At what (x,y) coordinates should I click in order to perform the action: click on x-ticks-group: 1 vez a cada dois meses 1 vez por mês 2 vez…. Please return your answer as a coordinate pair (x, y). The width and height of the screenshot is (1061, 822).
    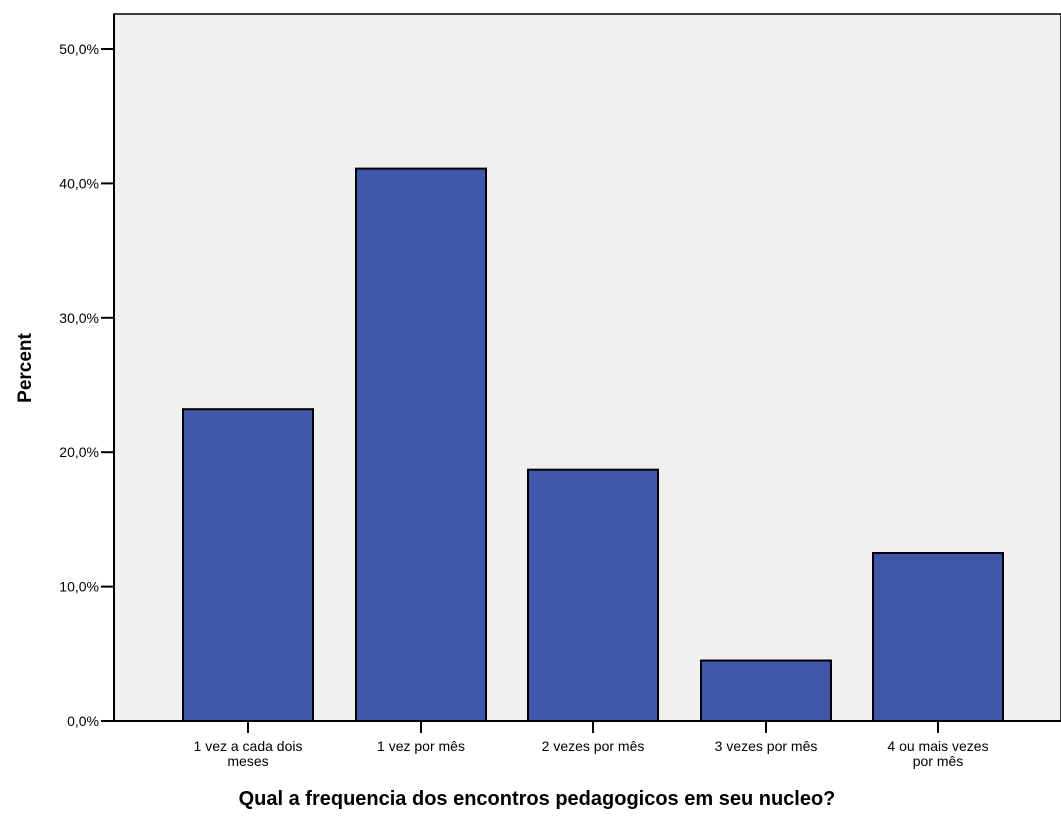
    Looking at the image, I should click on (591, 745).